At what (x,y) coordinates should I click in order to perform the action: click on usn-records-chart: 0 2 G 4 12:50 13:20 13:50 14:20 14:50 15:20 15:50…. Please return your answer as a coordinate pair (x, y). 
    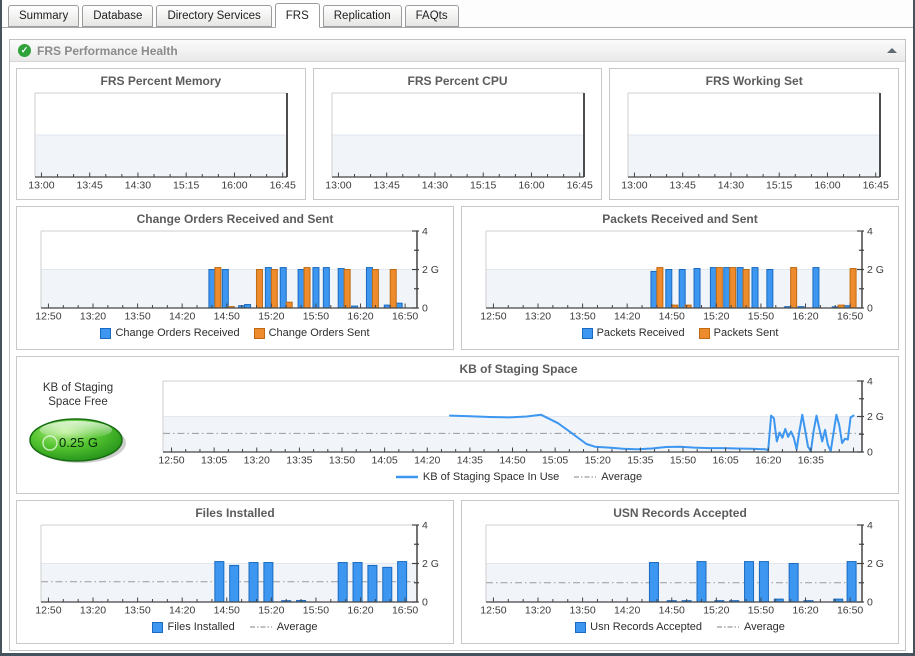
    Looking at the image, I should click on (680, 569).